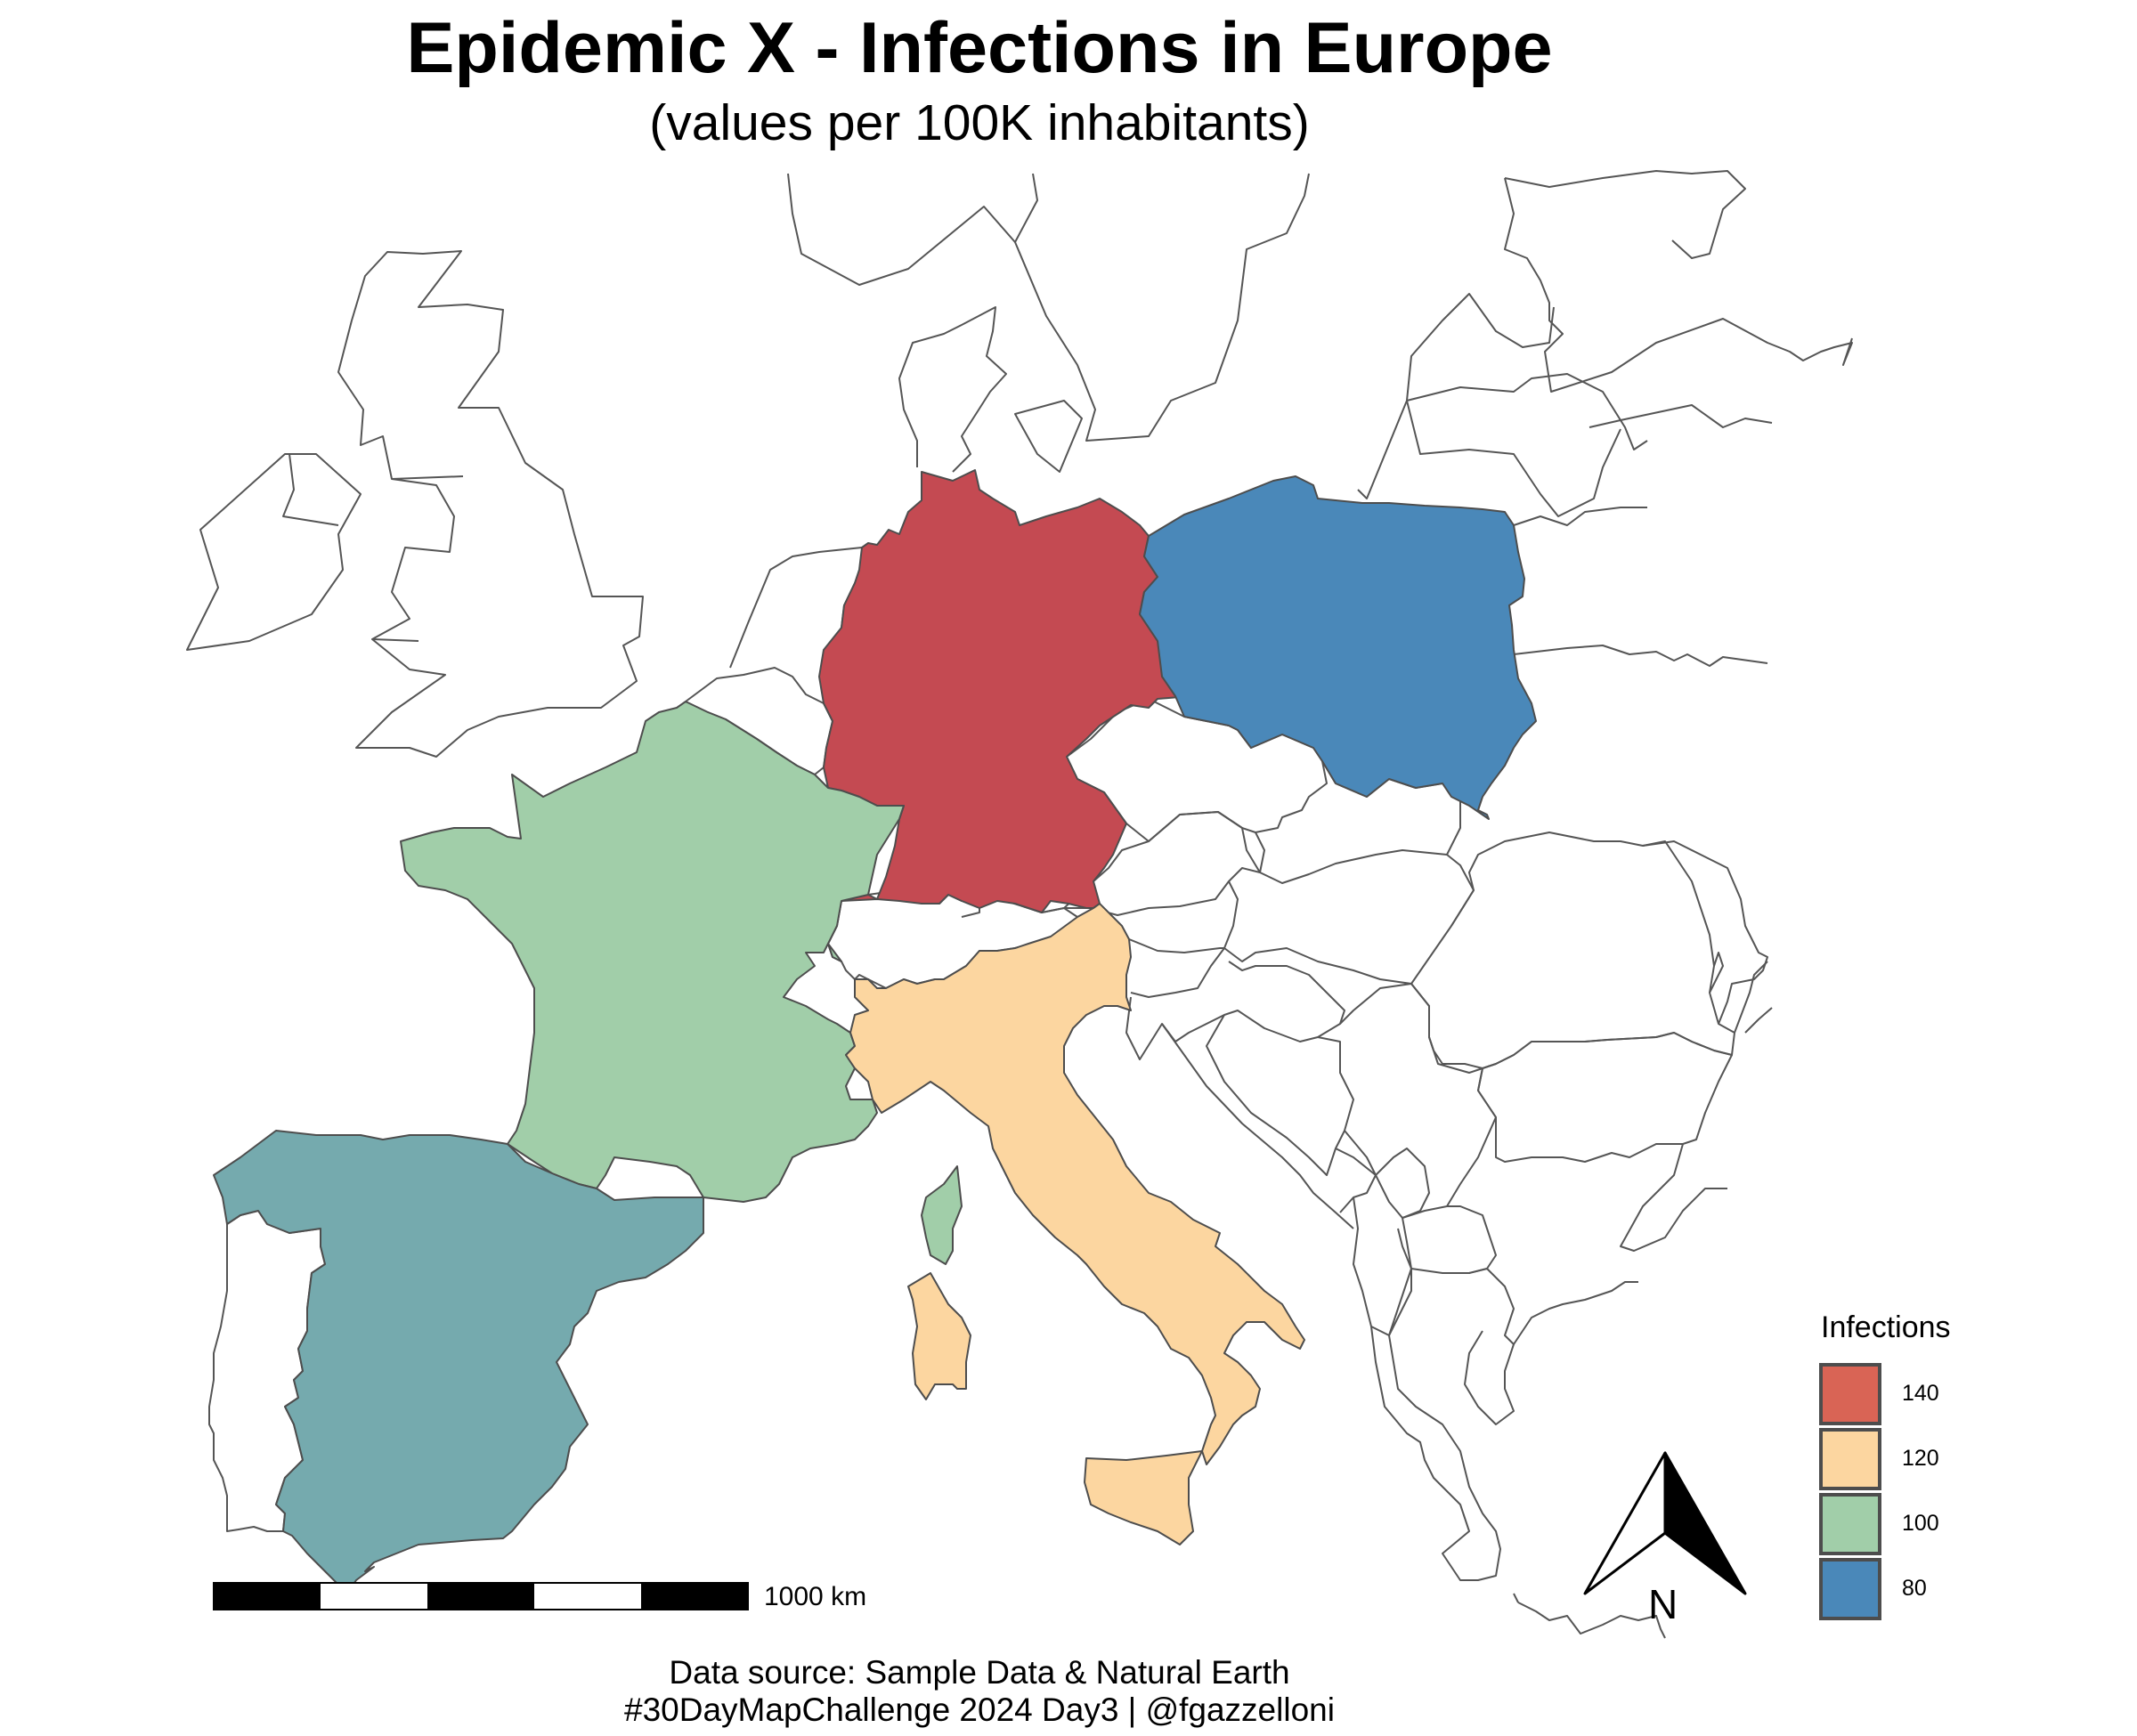 The image size is (2137, 1736). I want to click on gulf-finland, so click(1382, 449).